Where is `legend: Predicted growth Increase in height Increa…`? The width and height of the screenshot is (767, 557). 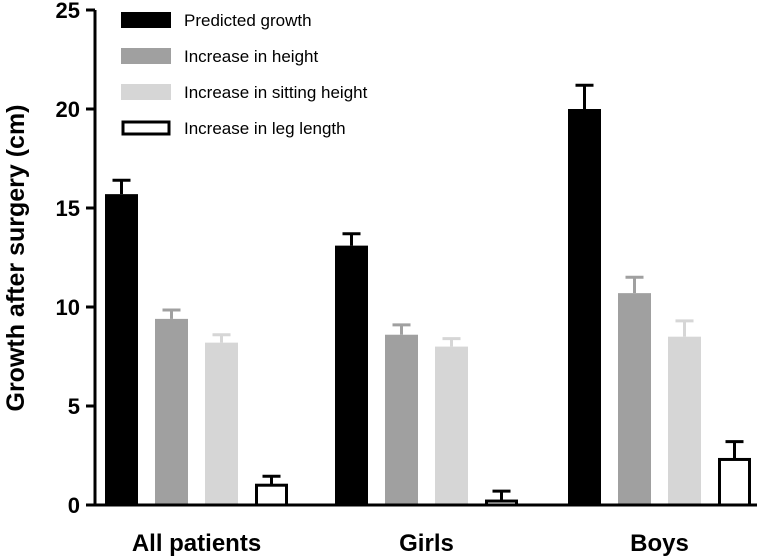 legend: Predicted growth Increase in height Increa… is located at coordinates (244, 74).